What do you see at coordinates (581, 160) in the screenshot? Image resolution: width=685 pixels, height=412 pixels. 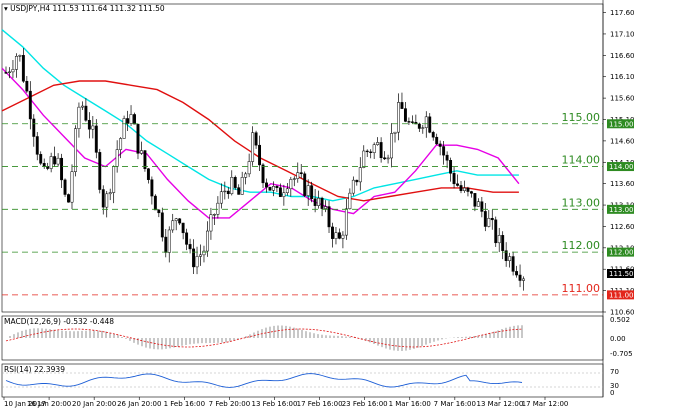 I see `level-label-114.00: 114.00` at bounding box center [581, 160].